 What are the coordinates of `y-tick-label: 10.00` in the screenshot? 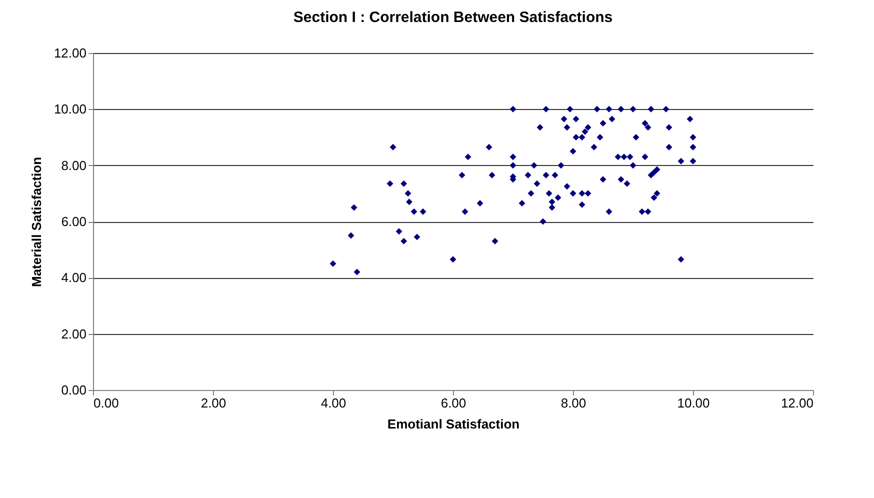 It's located at (70, 109).